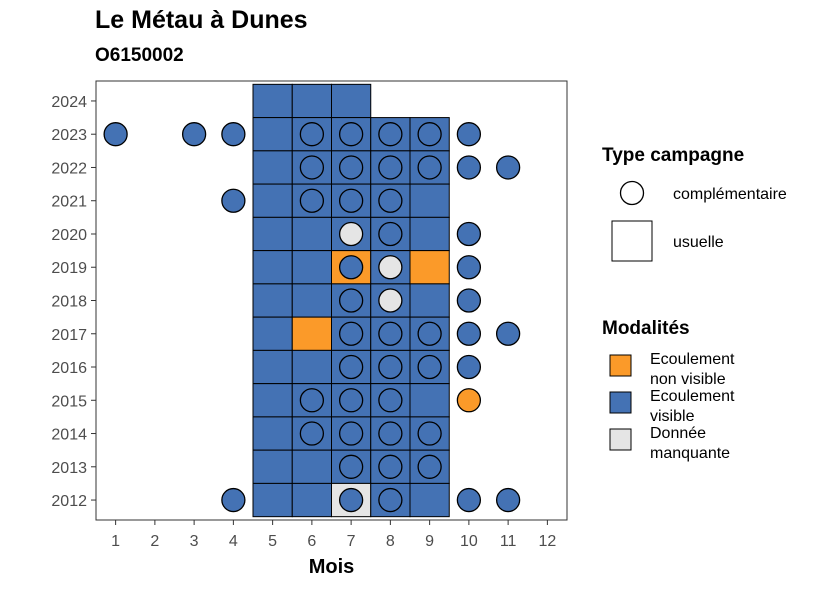 The height and width of the screenshot is (590, 826). Describe the element at coordinates (69, 168) in the screenshot. I see `y-tick-label: 2022` at that location.